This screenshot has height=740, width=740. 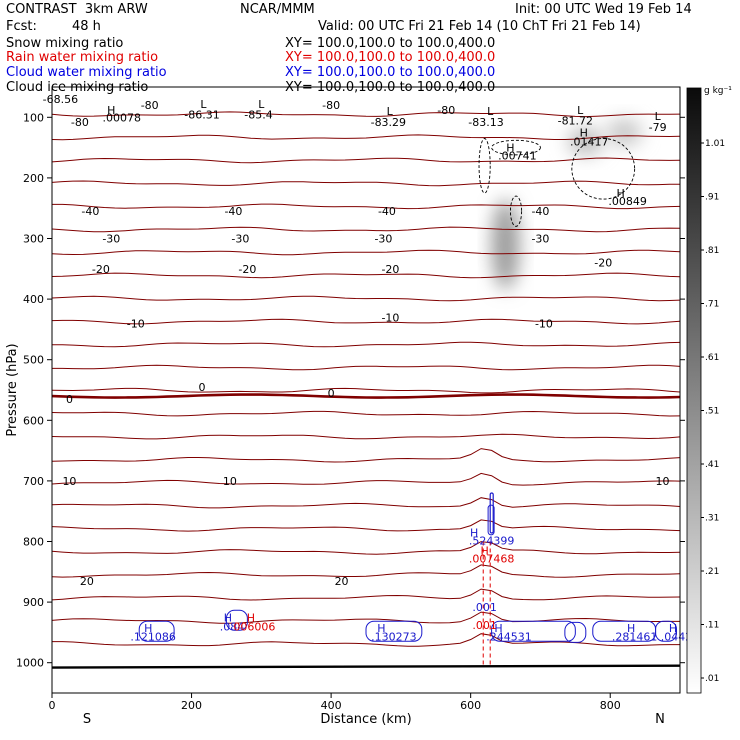 I want to click on colorbar-label: .11, so click(x=712, y=626).